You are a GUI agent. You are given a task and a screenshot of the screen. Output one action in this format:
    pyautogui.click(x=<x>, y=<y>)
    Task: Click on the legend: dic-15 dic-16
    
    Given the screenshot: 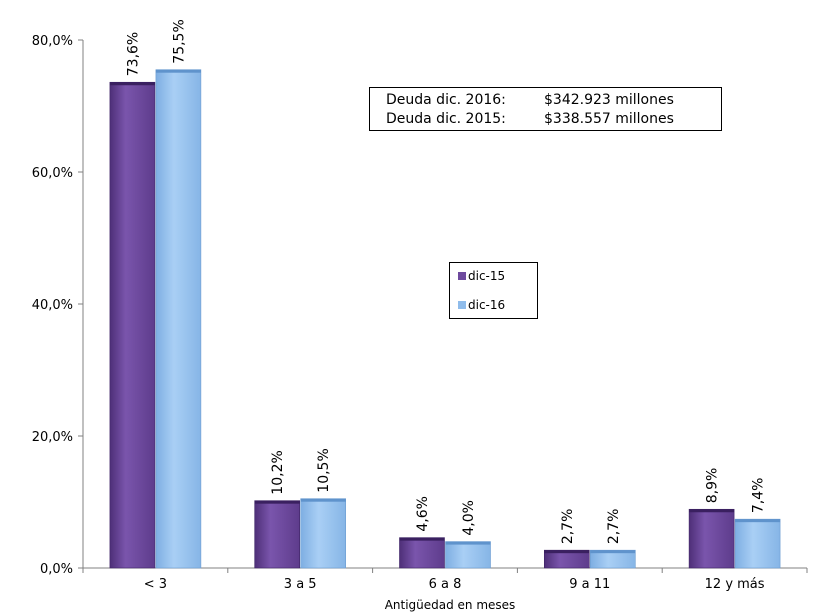 What is the action you would take?
    pyautogui.click(x=493, y=290)
    